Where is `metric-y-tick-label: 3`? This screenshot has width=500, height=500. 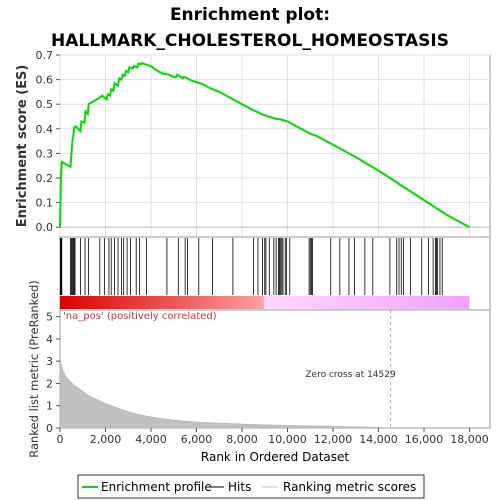 metric-y-tick-label: 3 is located at coordinates (49, 361).